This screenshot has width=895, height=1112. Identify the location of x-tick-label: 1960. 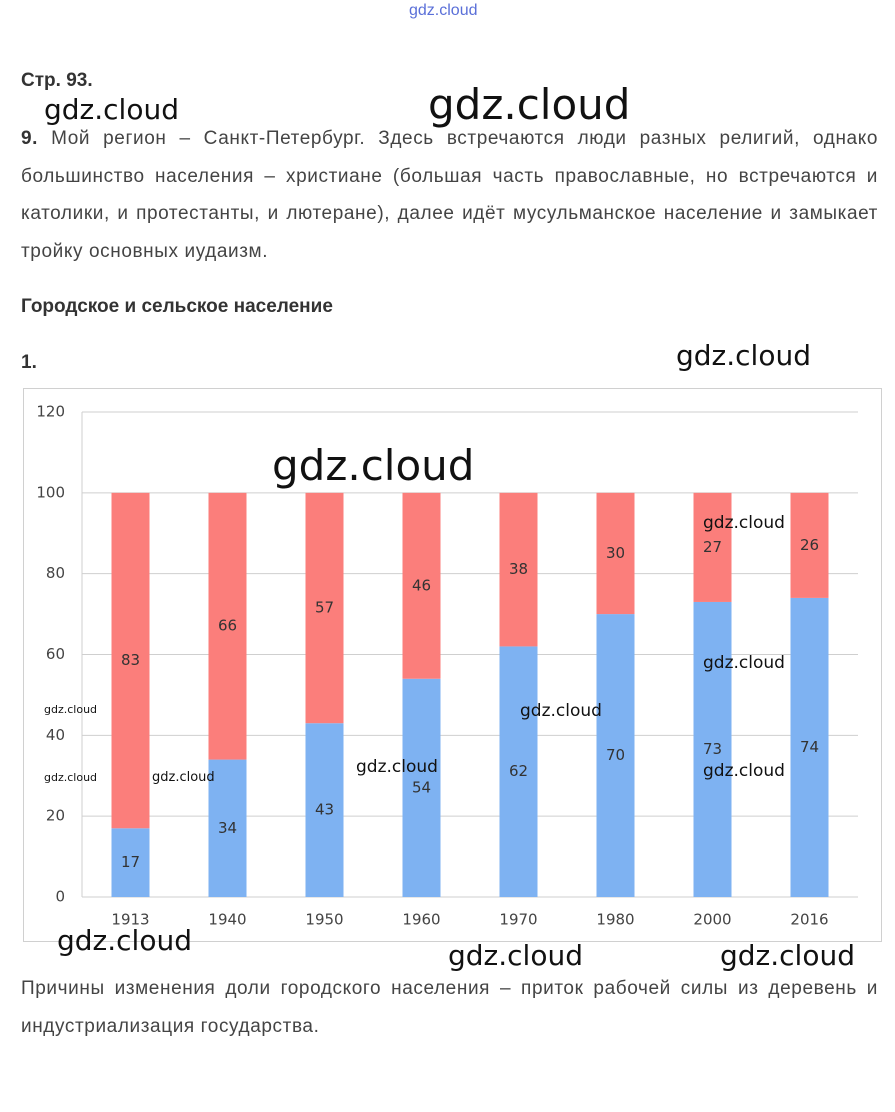
(421, 920).